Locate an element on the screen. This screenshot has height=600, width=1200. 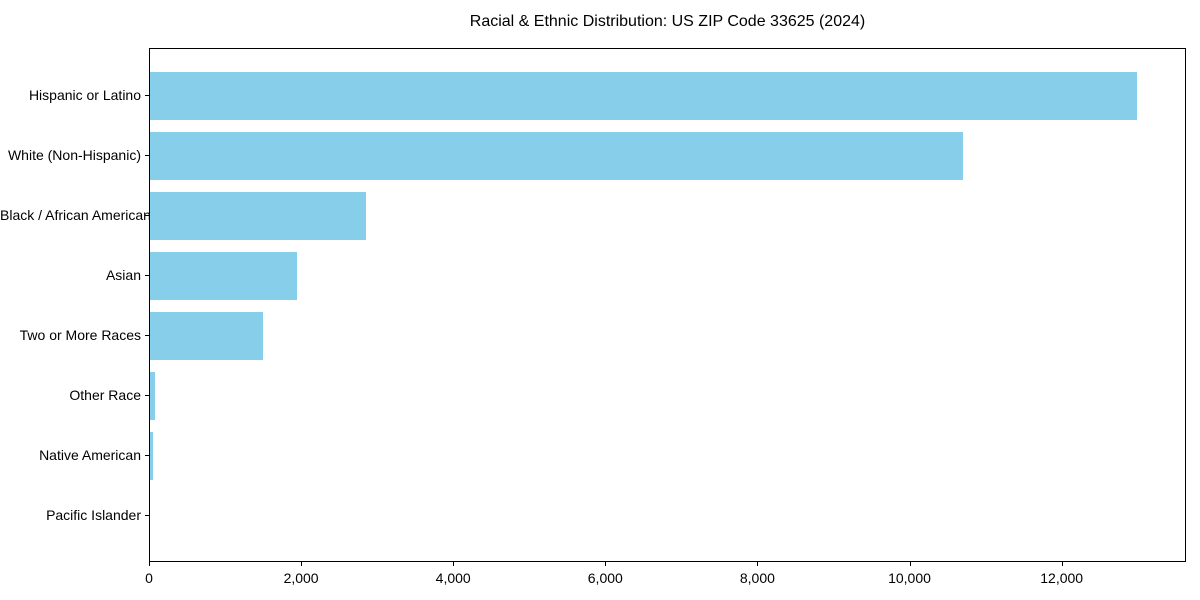
bar-two-or-more-races is located at coordinates (206, 336).